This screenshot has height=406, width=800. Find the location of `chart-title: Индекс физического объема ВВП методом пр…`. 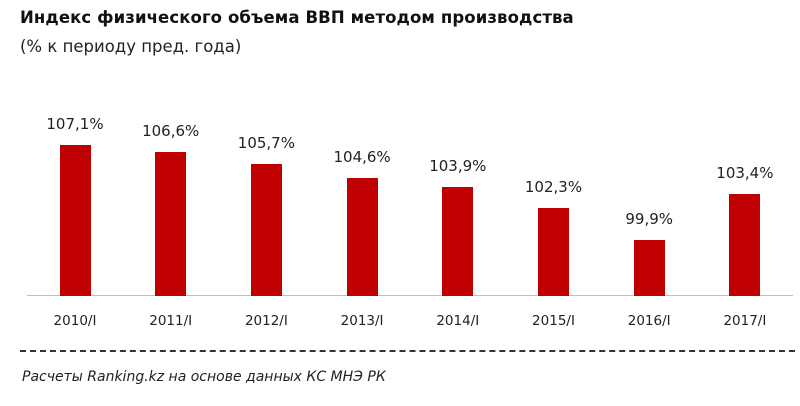

chart-title: Индекс физического объема ВВП методом пр… is located at coordinates (297, 17).